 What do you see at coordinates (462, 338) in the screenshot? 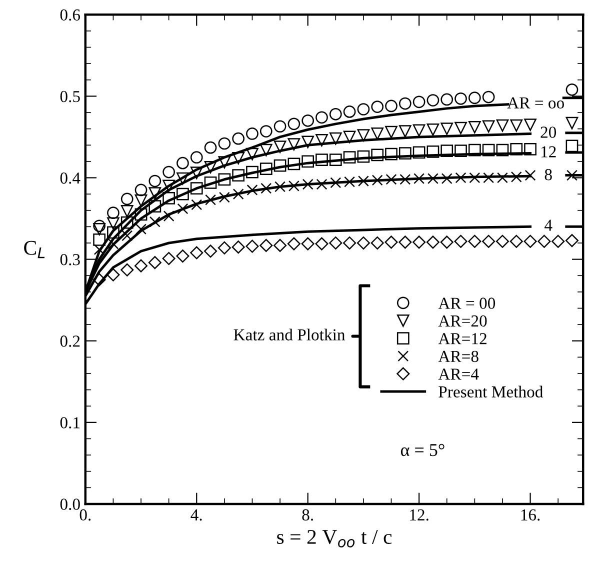
I see `legend-label: AR=12` at bounding box center [462, 338].